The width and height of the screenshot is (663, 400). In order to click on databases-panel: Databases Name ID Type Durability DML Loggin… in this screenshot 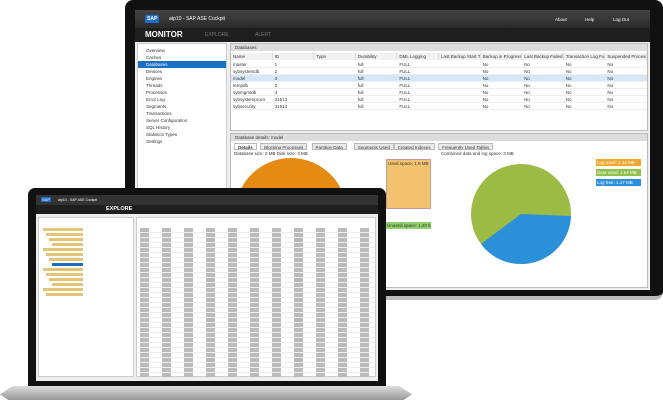, I will do `click(439, 87)`.